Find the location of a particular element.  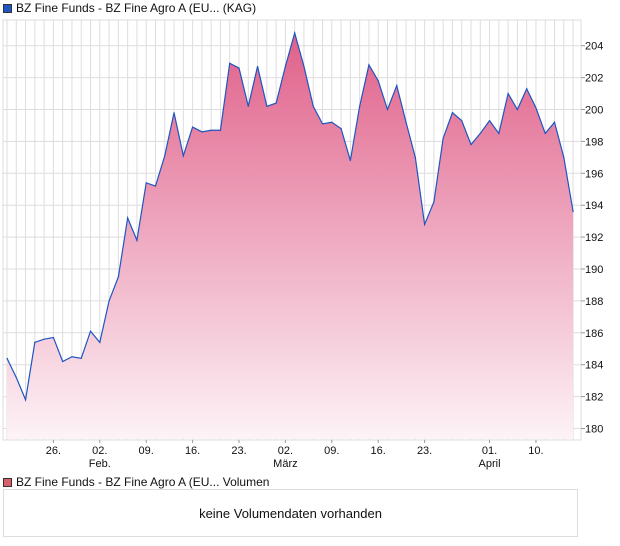

y-tick-label: 202 is located at coordinates (594, 79).